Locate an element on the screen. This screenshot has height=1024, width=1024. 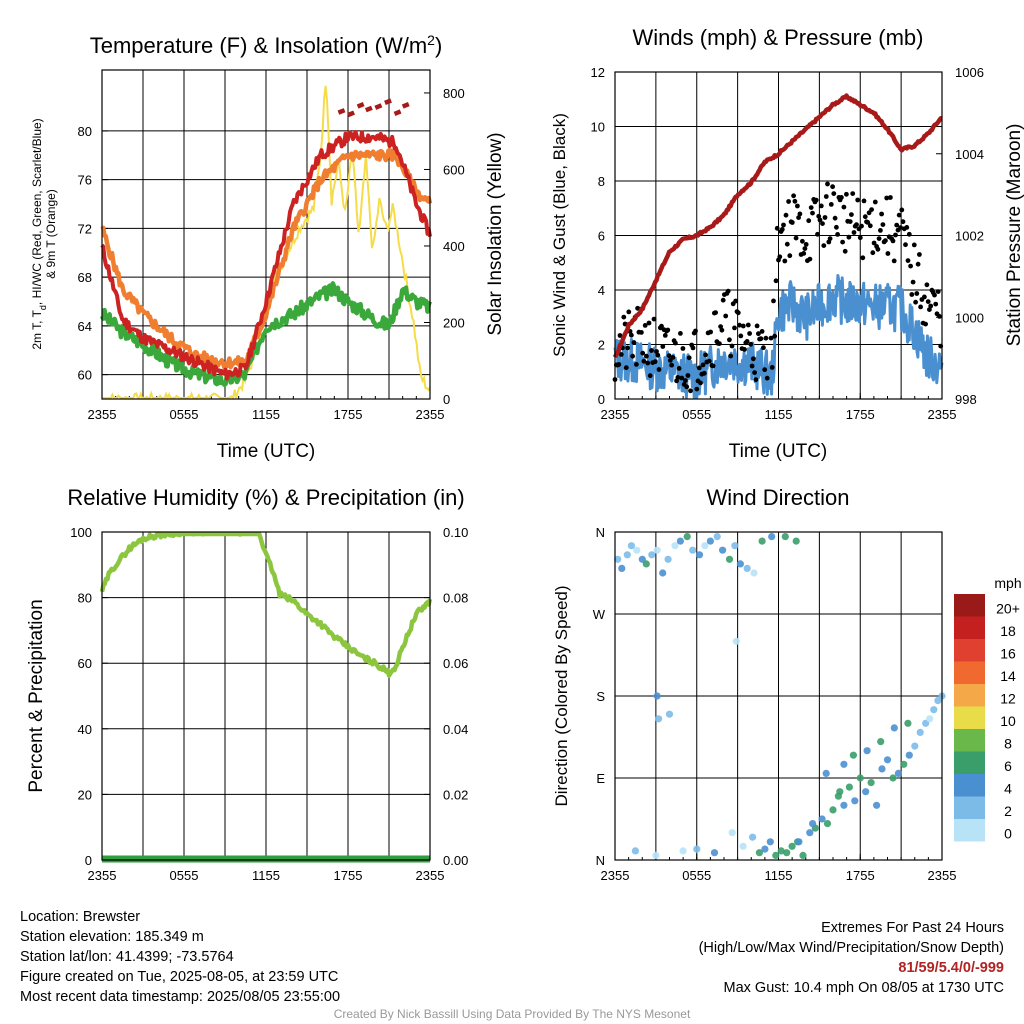
humidity-frame is located at coordinates (266, 696).